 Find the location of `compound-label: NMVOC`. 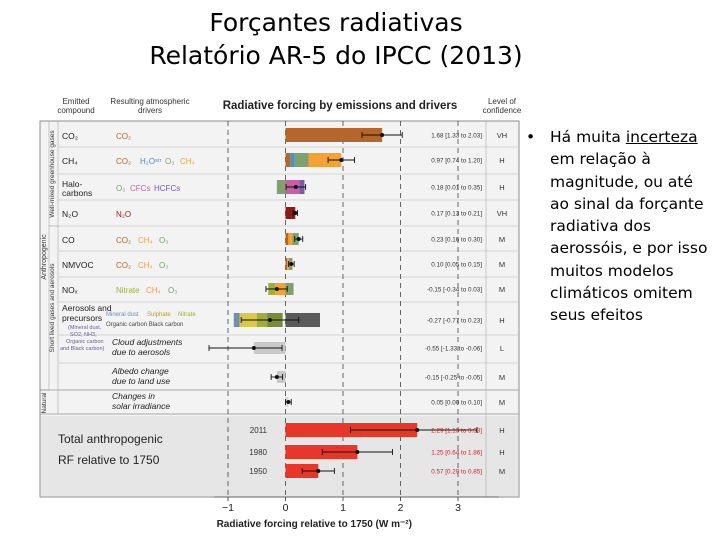

compound-label: NMVOC is located at coordinates (78, 265).